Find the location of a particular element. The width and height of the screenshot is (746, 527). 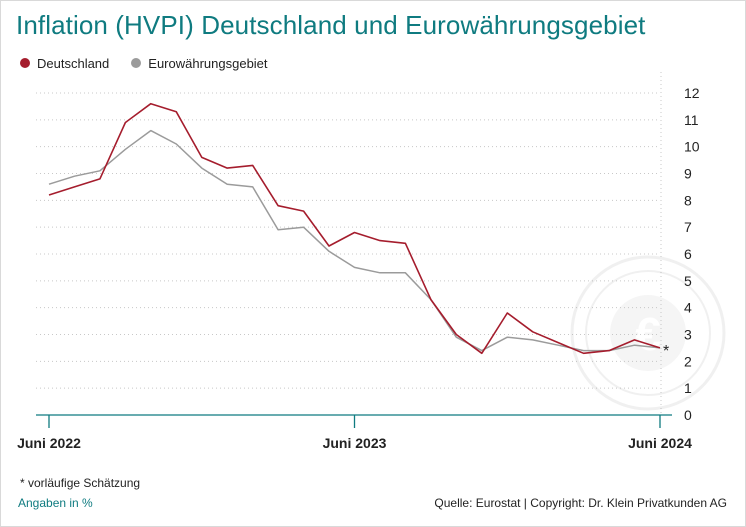

y-tick-label: 4 is located at coordinates (688, 308).